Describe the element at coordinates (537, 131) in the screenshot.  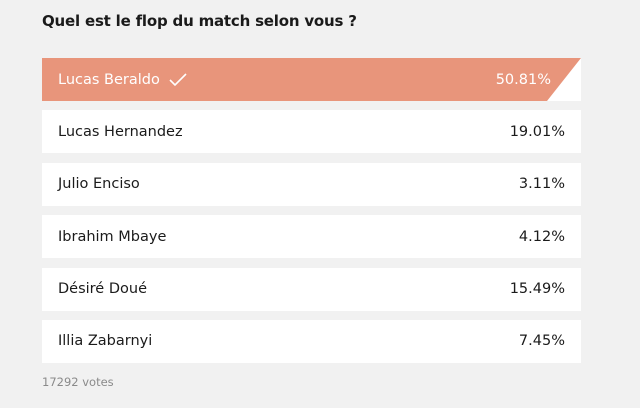
I see `poll-option-percent: 19.01%` at that location.